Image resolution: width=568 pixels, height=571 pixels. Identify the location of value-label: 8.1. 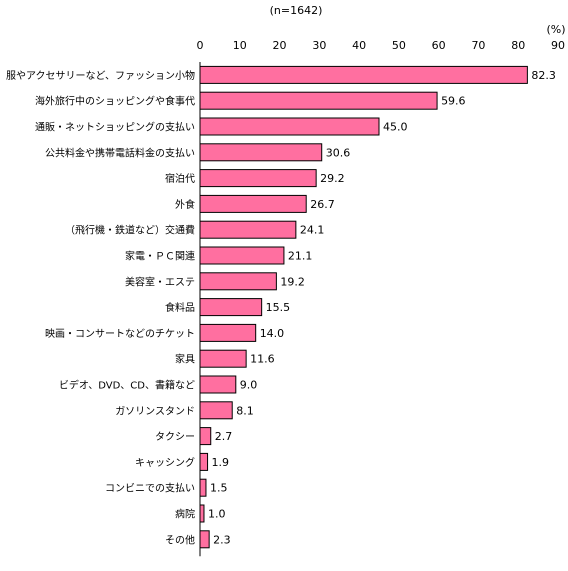
(245, 410).